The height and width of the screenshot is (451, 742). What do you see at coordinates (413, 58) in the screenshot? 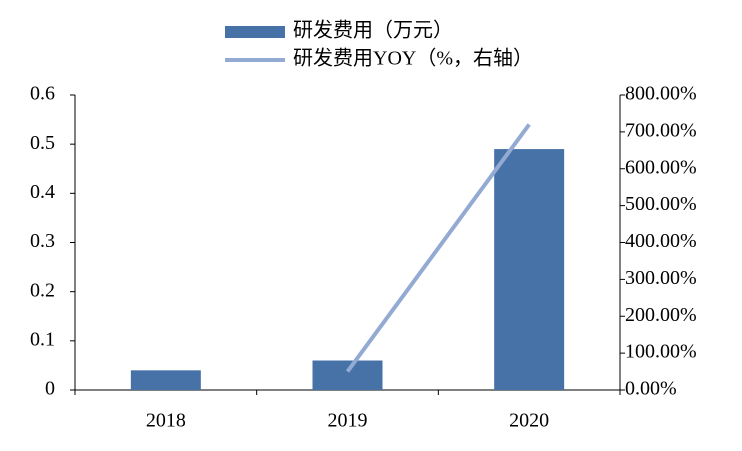
I see `legend-label: 研发费用YOY（%，右轴）` at bounding box center [413, 58].